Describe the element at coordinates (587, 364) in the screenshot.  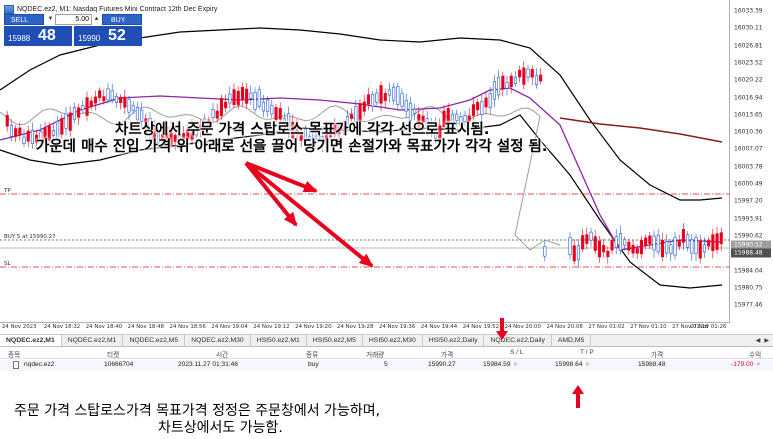
I see `remove-tp-icon: ×` at that location.